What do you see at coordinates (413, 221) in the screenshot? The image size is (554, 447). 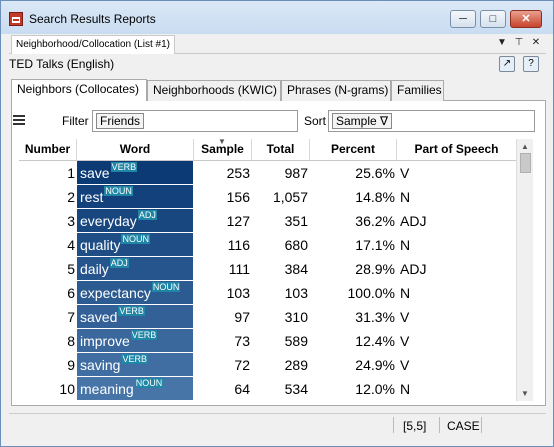 I see `cell-part-of-speech: ADJ` at bounding box center [413, 221].